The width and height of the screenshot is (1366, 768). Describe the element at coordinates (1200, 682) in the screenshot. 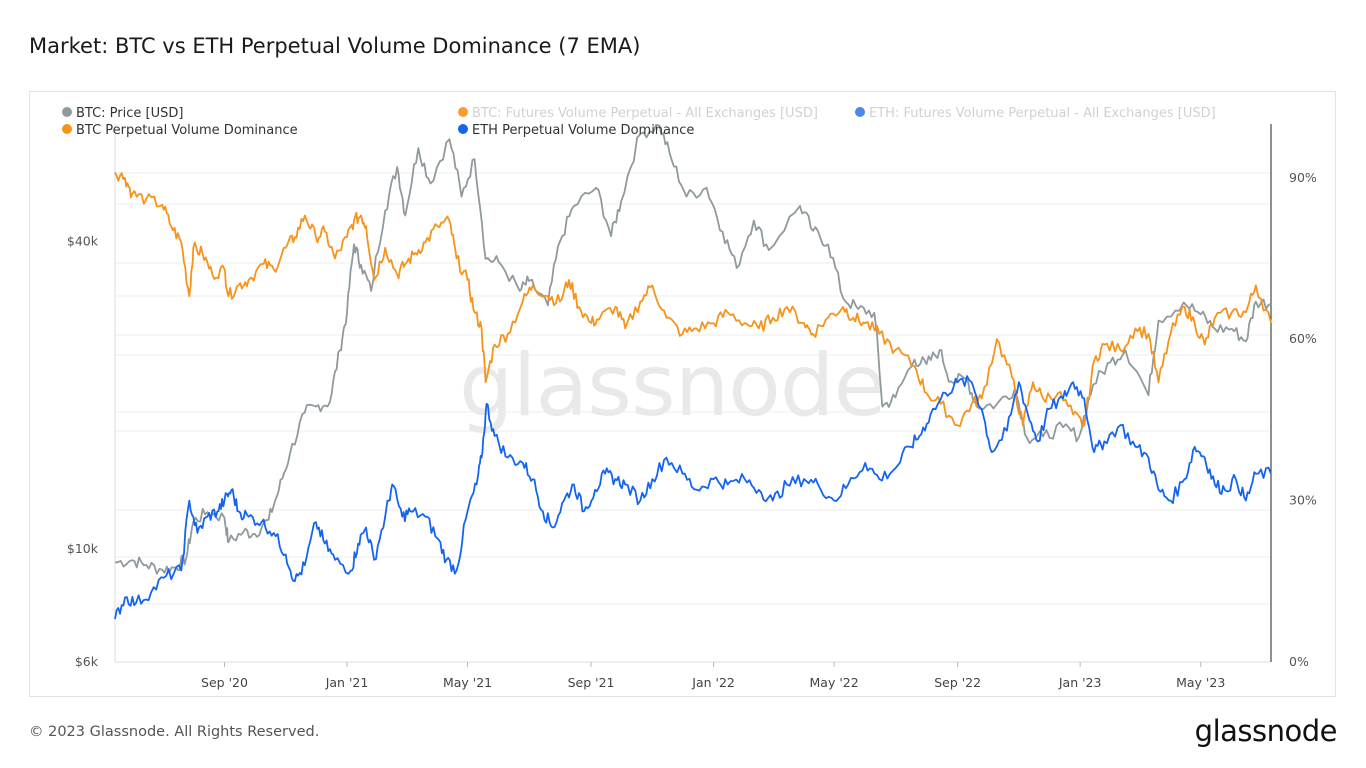

I see `x-tick-label: May '23` at that location.